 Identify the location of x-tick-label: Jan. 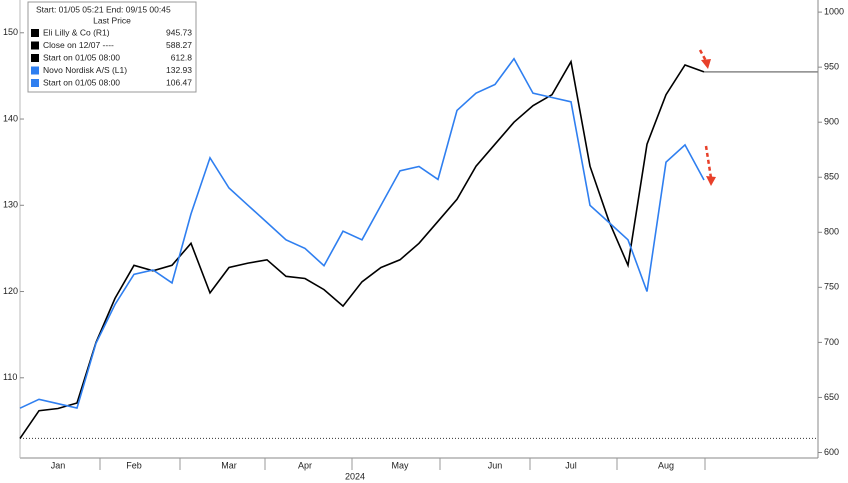
(58, 465).